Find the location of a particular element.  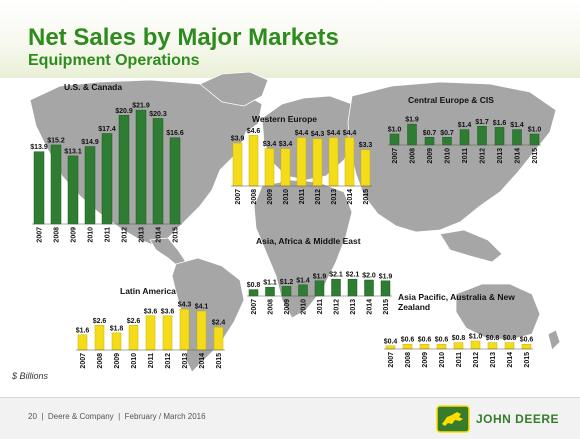

chart-title: Zealand is located at coordinates (414, 307).